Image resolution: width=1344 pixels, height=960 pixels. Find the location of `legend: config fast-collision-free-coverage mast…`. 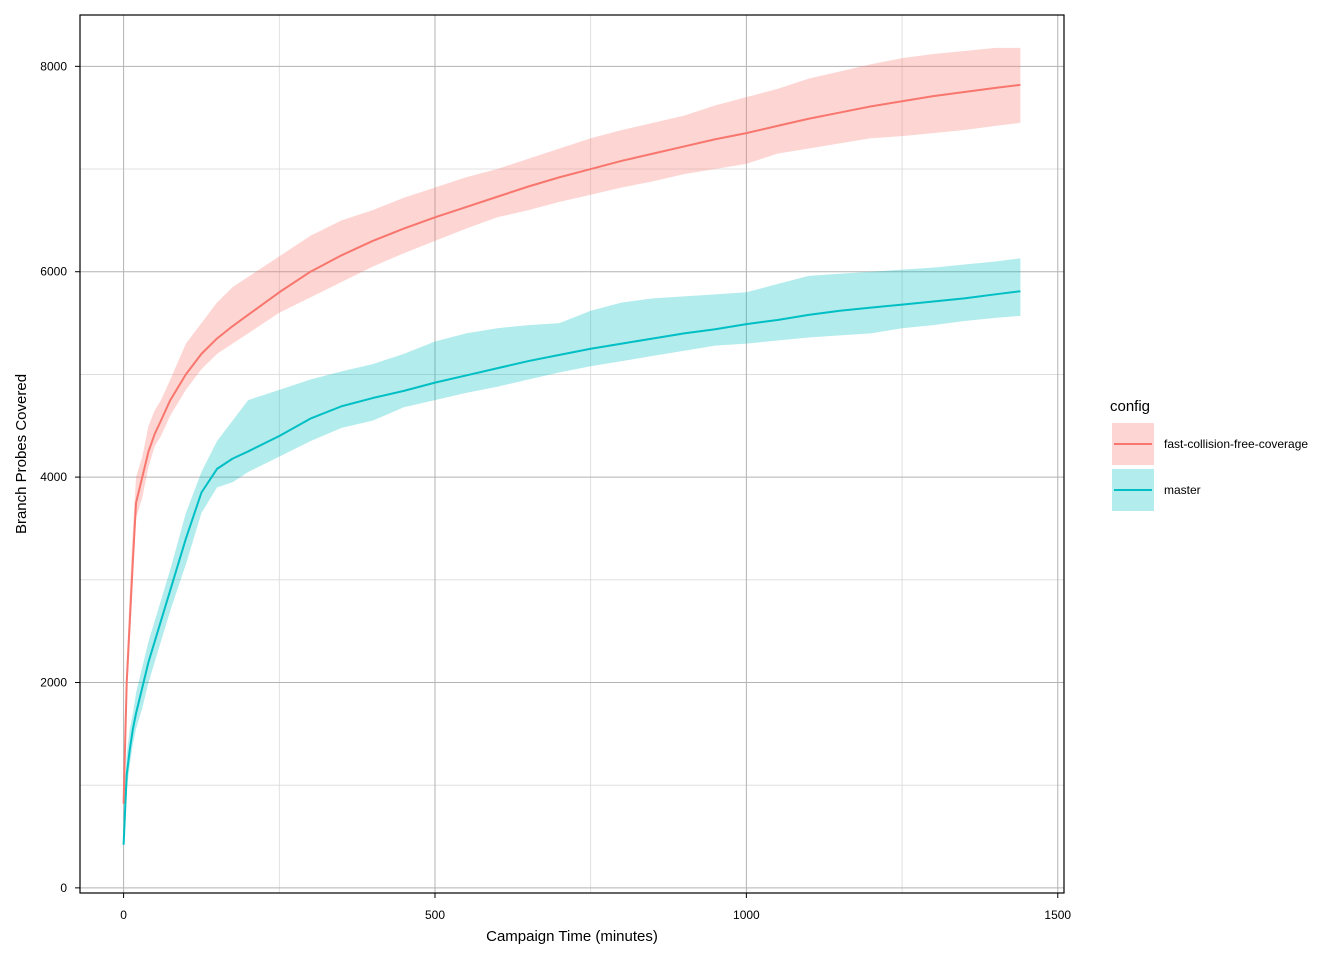

legend: config fast-collision-free-coverage mast… is located at coordinates (1209, 454).